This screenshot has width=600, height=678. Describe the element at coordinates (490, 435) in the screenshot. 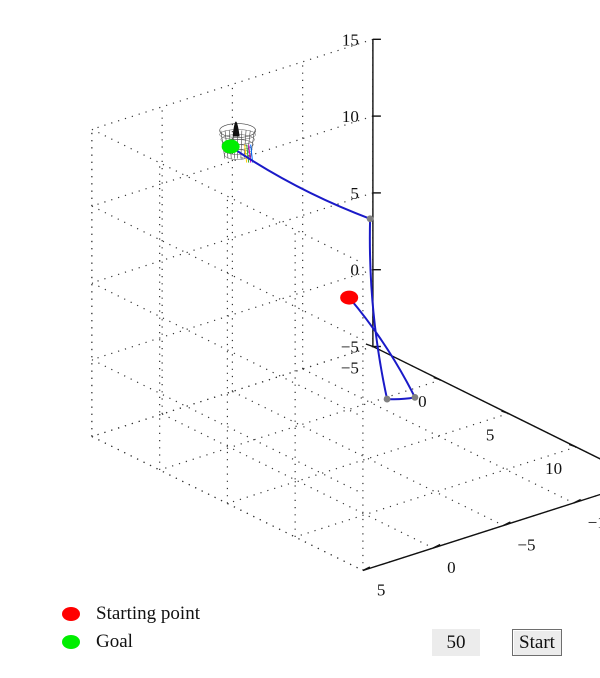

I see `x-tick-label: 5` at that location.